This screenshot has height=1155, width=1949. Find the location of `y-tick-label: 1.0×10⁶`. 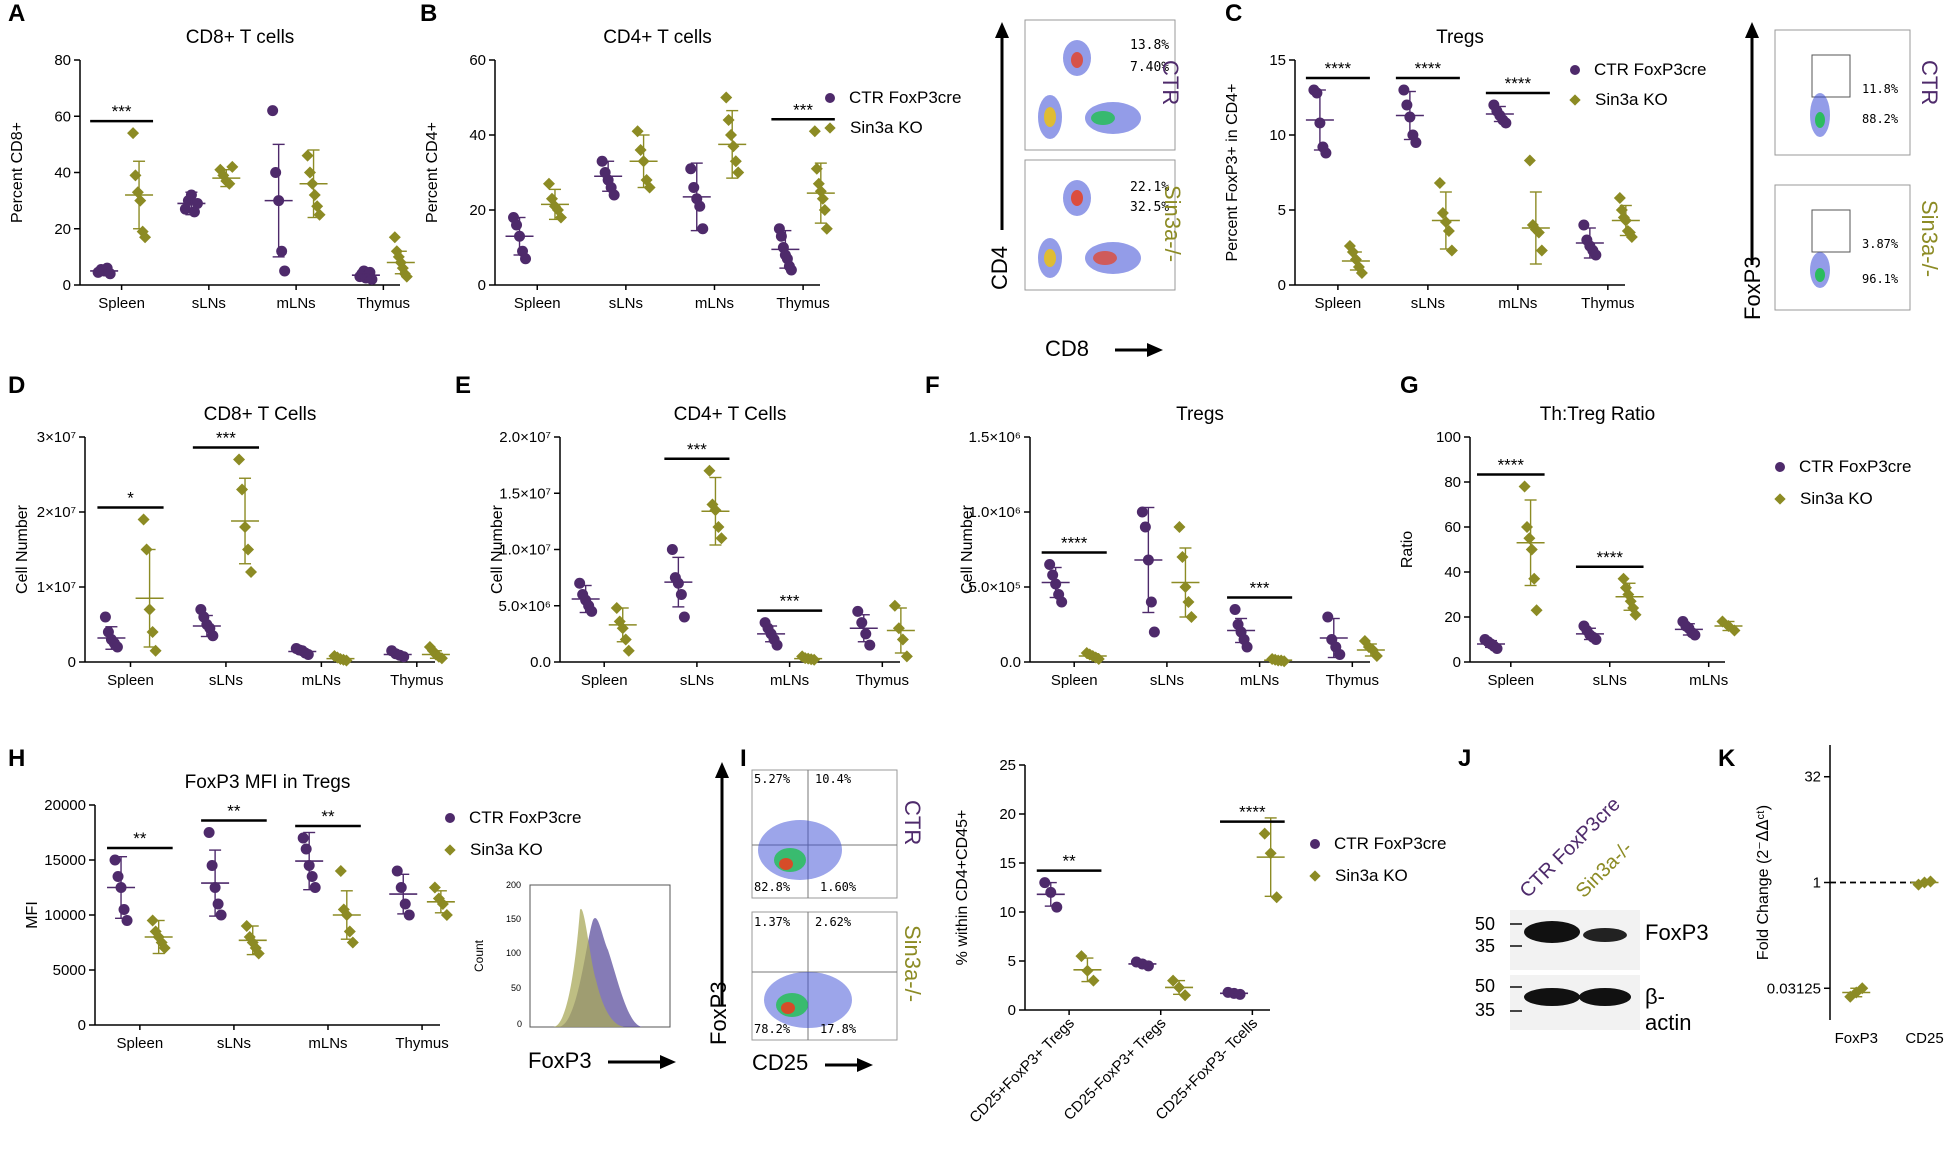

y-tick-label: 1.0×10⁶ is located at coordinates (995, 512).